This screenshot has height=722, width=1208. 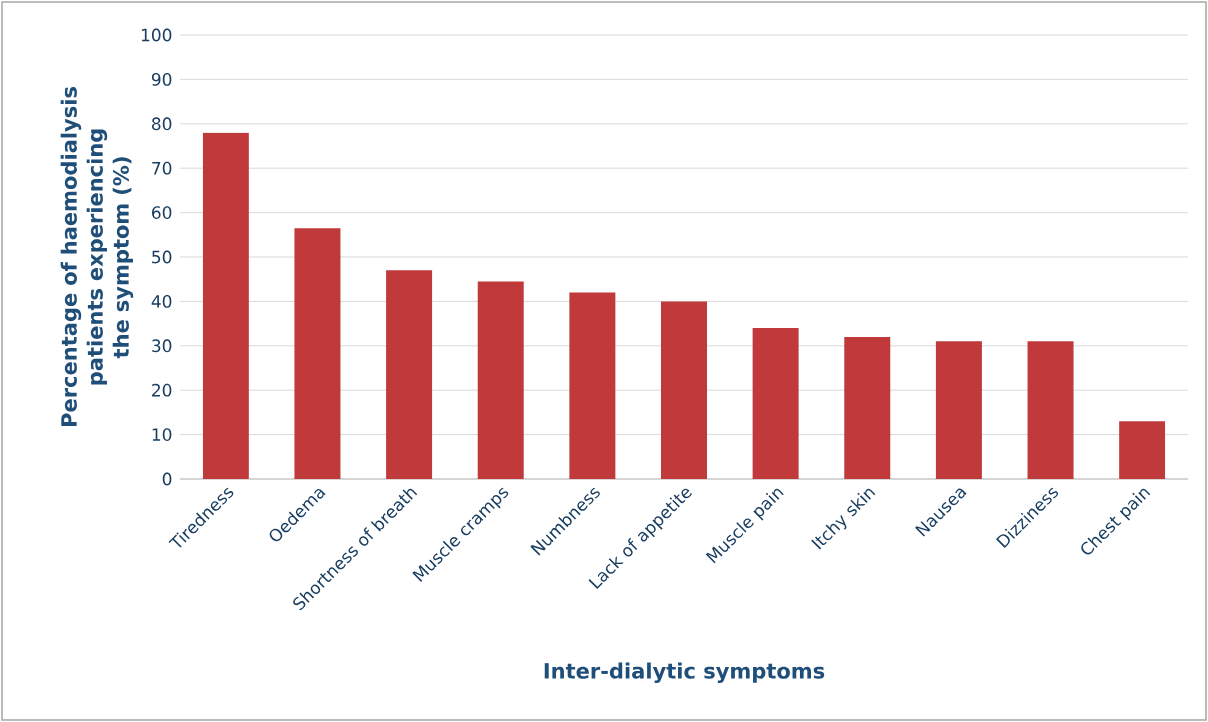 What do you see at coordinates (161, 301) in the screenshot?
I see `y-tick-label: 40` at bounding box center [161, 301].